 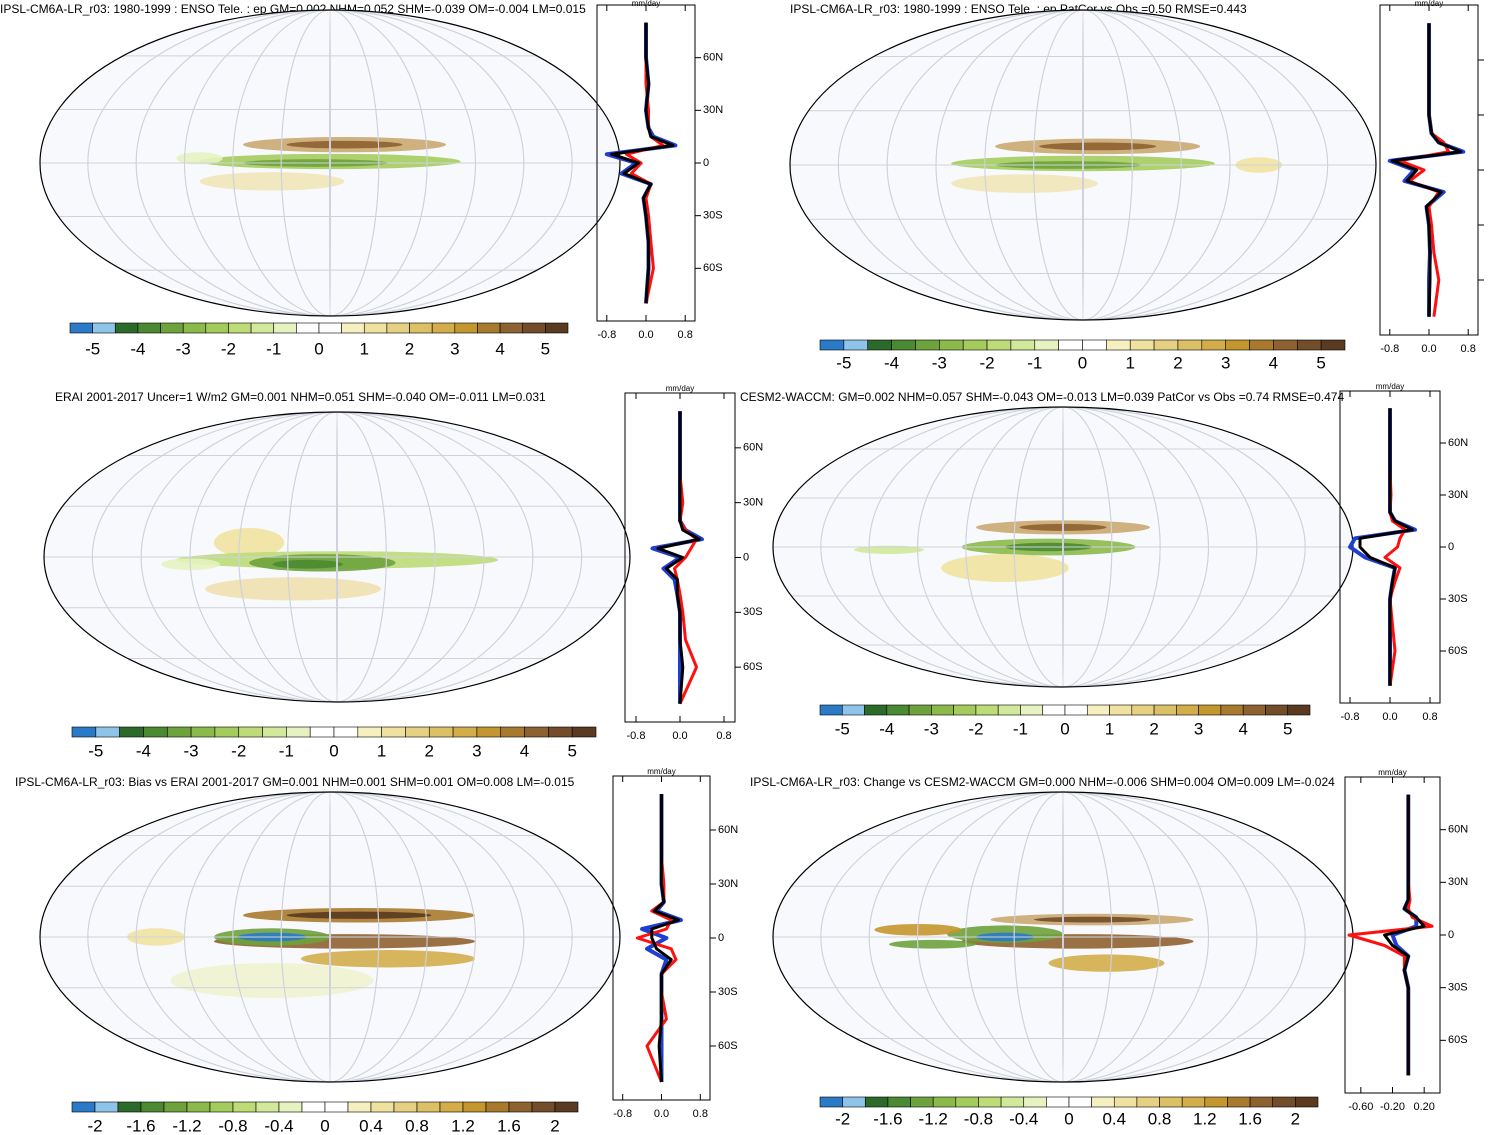 I want to click on colorbar-label: -0.8, so click(x=978, y=1118).